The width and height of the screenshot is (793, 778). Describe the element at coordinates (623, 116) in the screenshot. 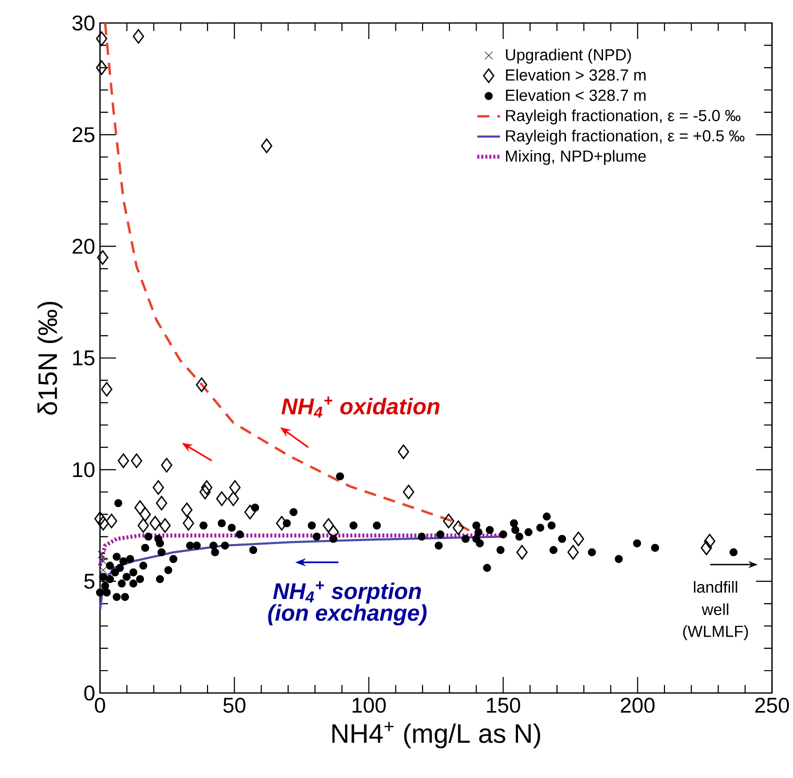

I see `legend-label: Rayleigh fractionation, ε = -5.0 ‰` at that location.